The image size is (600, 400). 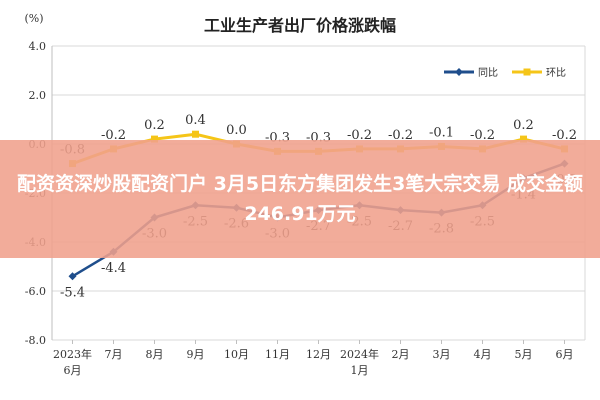 I want to click on x-tick-label: 9月, so click(x=196, y=354).